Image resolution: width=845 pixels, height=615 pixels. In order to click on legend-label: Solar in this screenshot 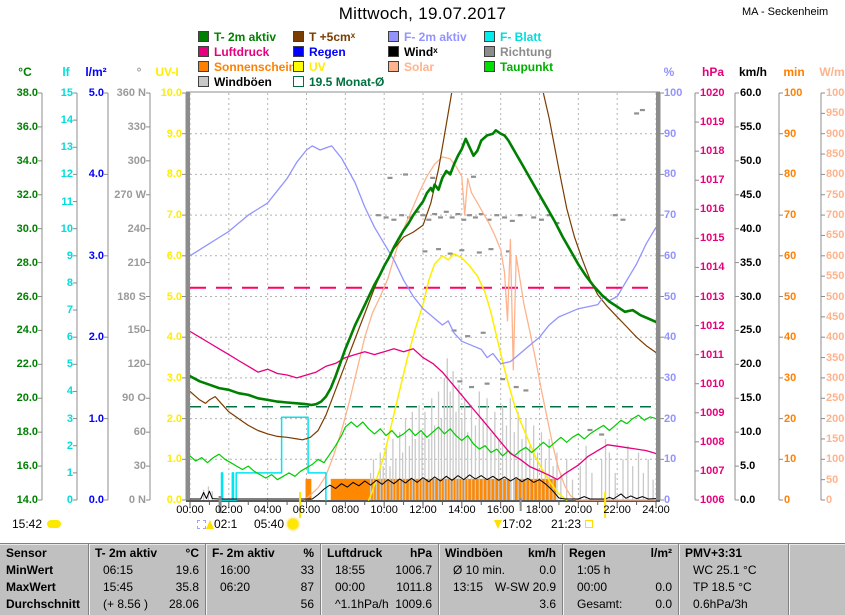, I will do `click(419, 67)`.